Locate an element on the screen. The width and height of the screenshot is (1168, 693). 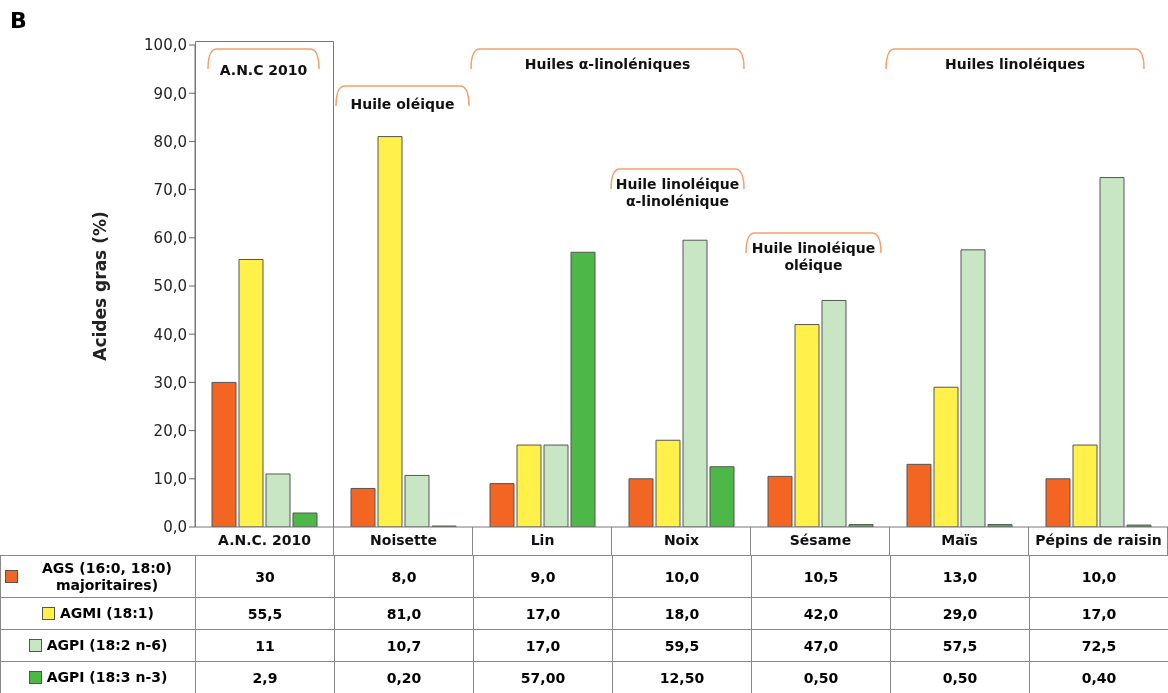
x-tick-label: Maïs is located at coordinates (959, 539).